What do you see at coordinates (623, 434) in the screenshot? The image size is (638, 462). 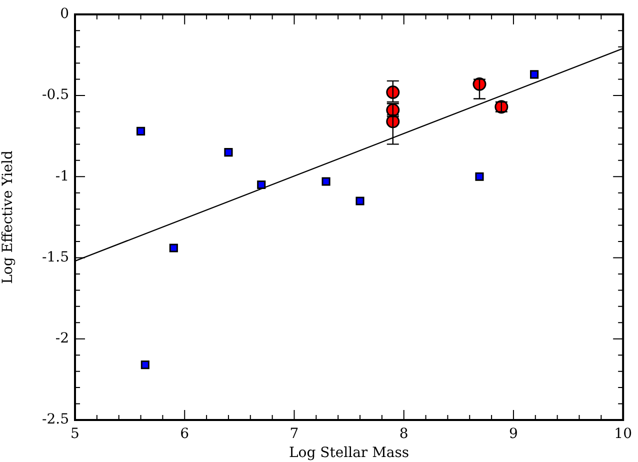 I see `x-tick-label: 10` at bounding box center [623, 434].